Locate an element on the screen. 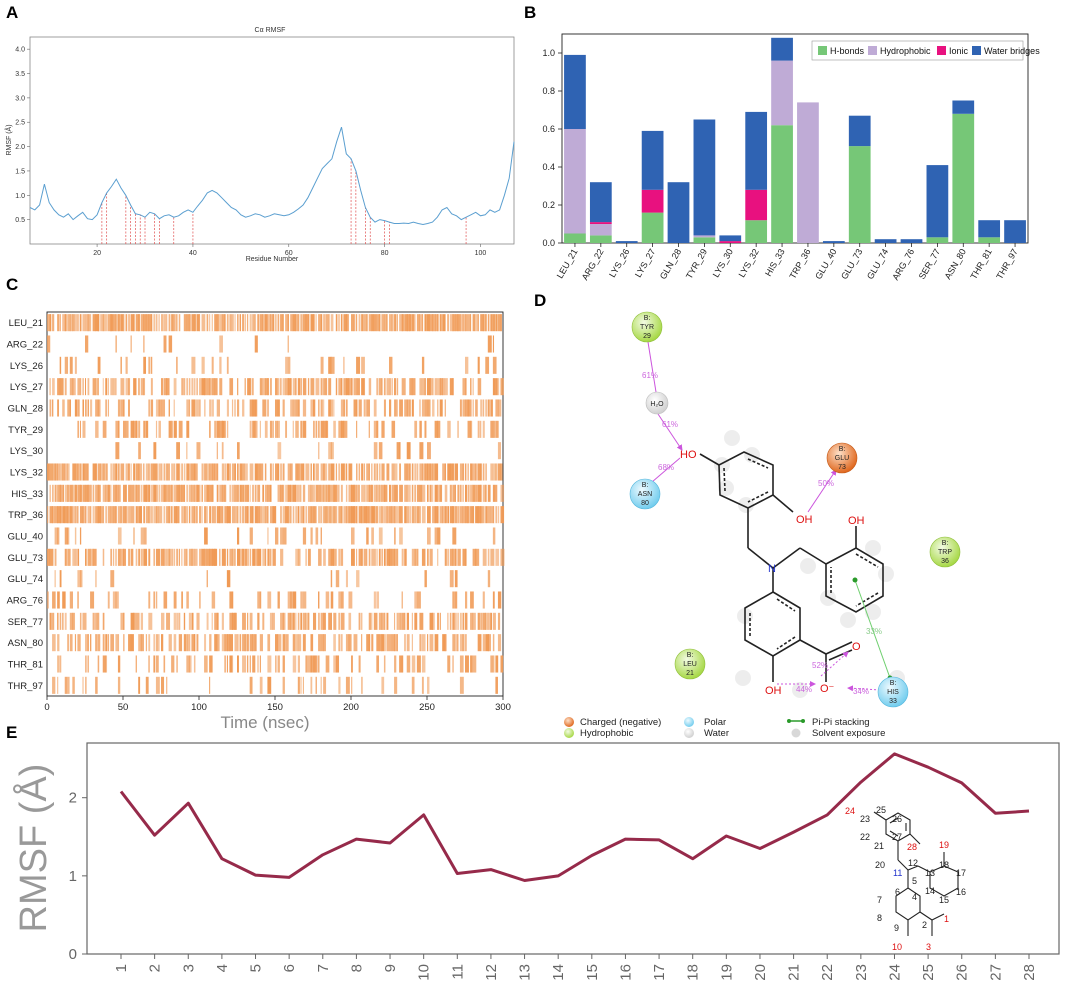 Image resolution: width=1065 pixels, height=999 pixels. chart-b-xtick-label: LYS_26 is located at coordinates (619, 263).